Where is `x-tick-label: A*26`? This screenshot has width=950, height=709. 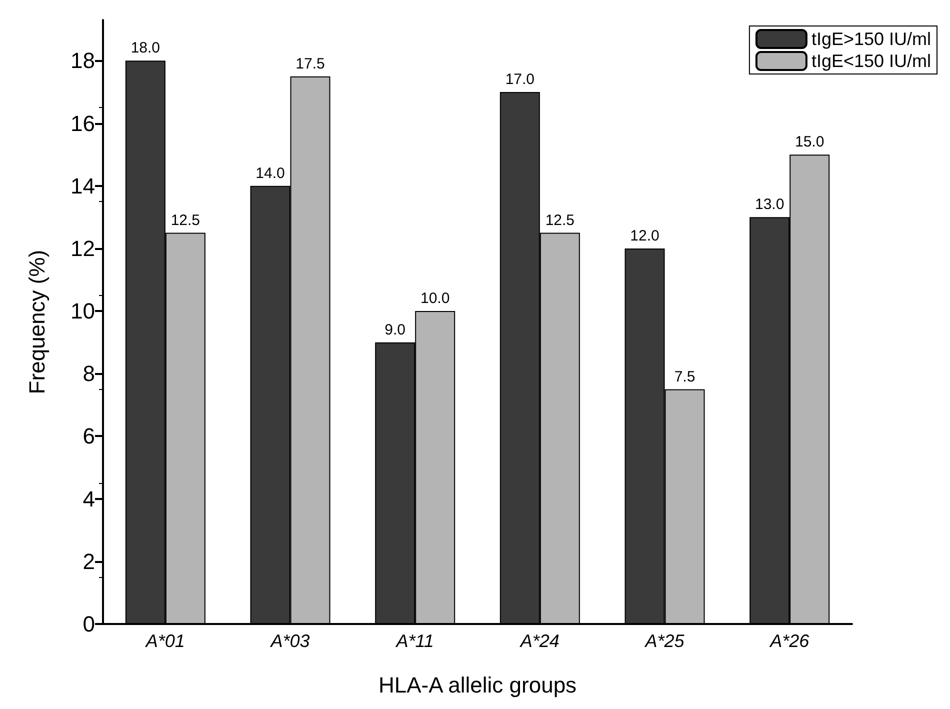
x-tick-label: A*26 is located at coordinates (789, 641).